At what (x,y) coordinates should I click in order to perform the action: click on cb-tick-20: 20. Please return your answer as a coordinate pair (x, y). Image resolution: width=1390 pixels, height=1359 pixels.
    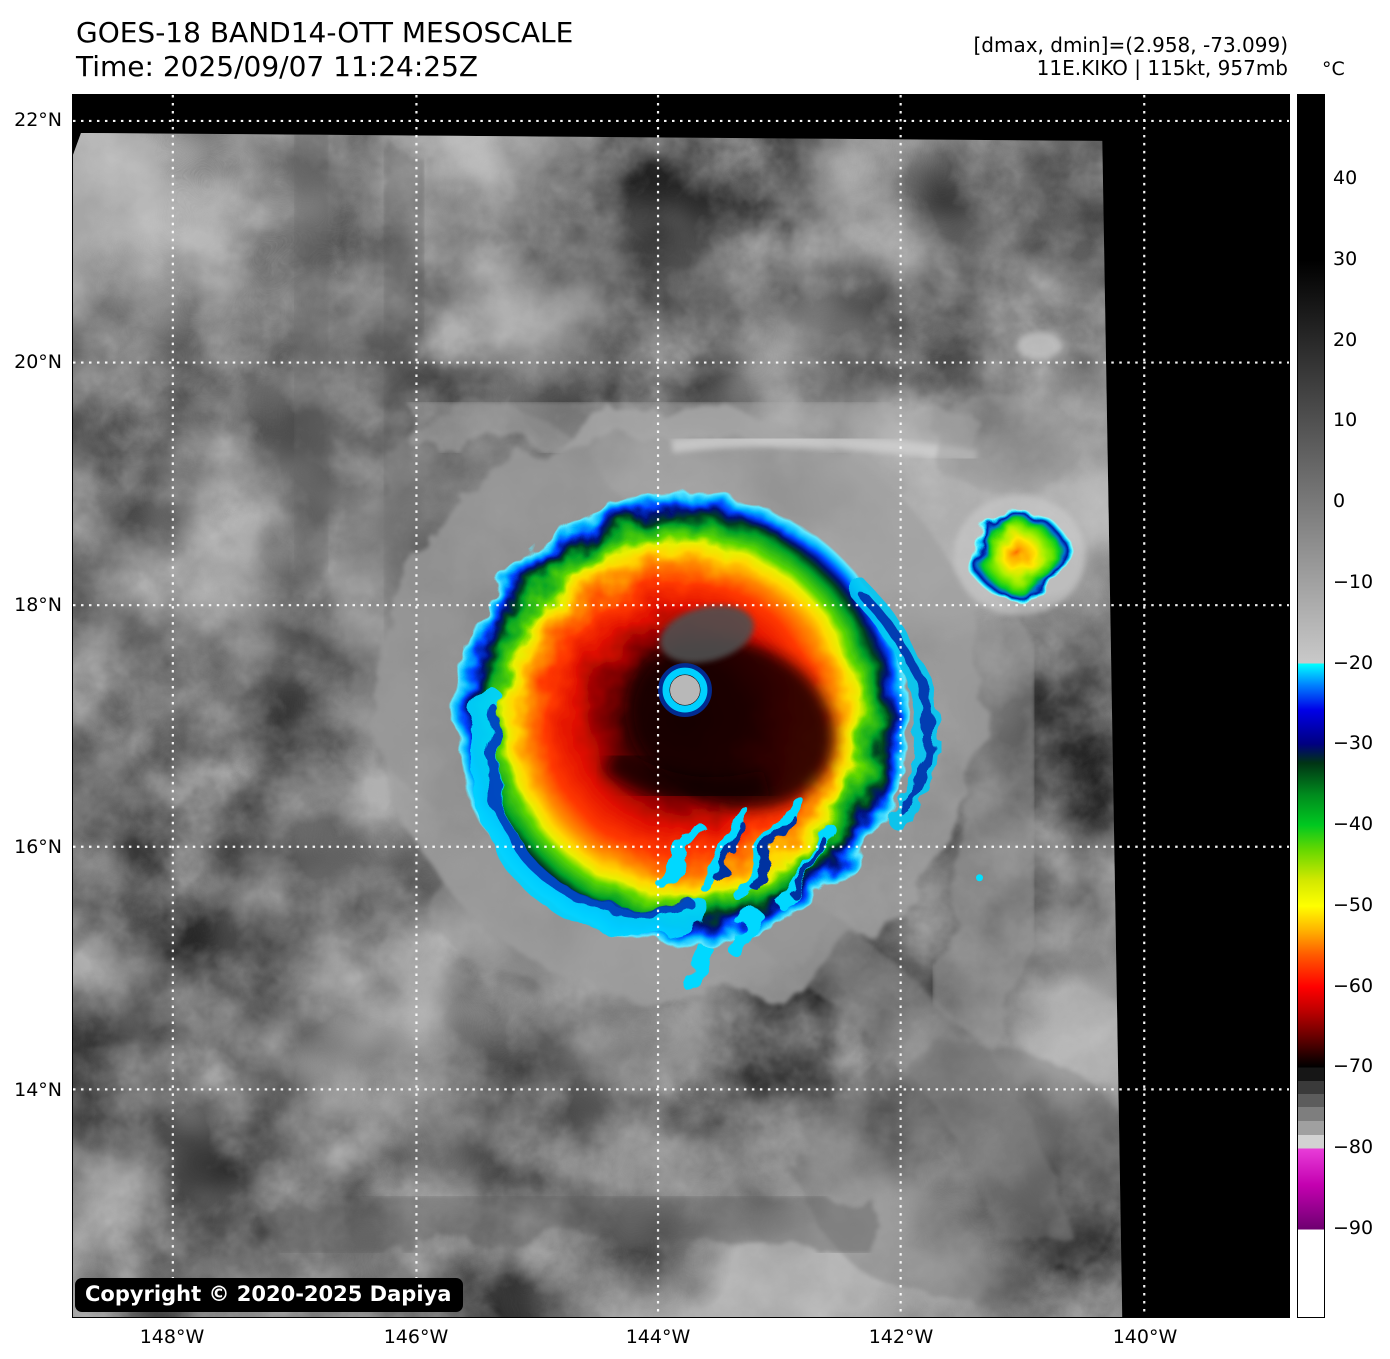
    Looking at the image, I should click on (1345, 340).